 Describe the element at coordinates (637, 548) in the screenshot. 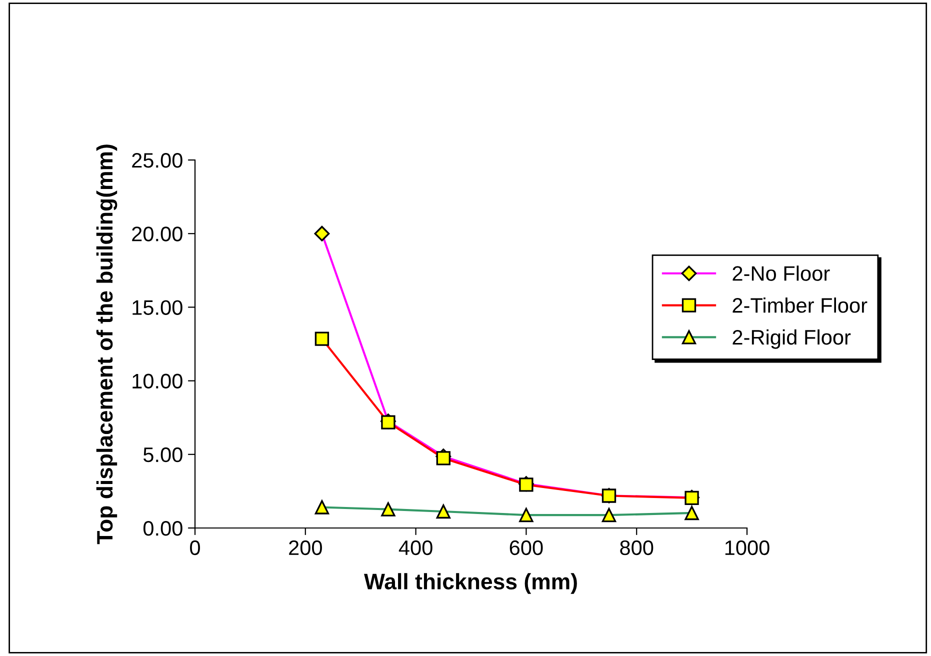

I see `x-tick-label: 800` at that location.